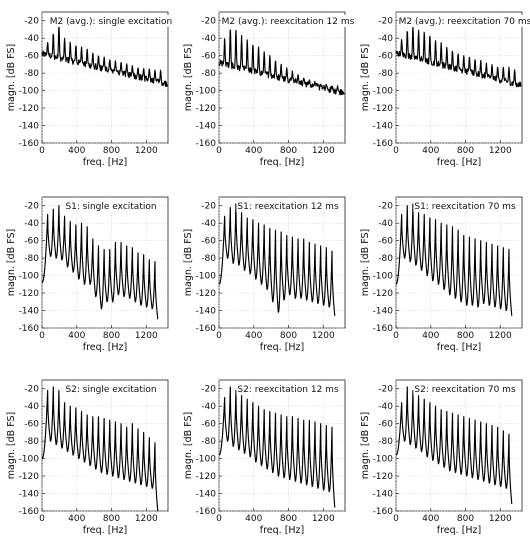  I want to click on subplot-title: S1: reexcitation 12 ms, so click(288, 207).